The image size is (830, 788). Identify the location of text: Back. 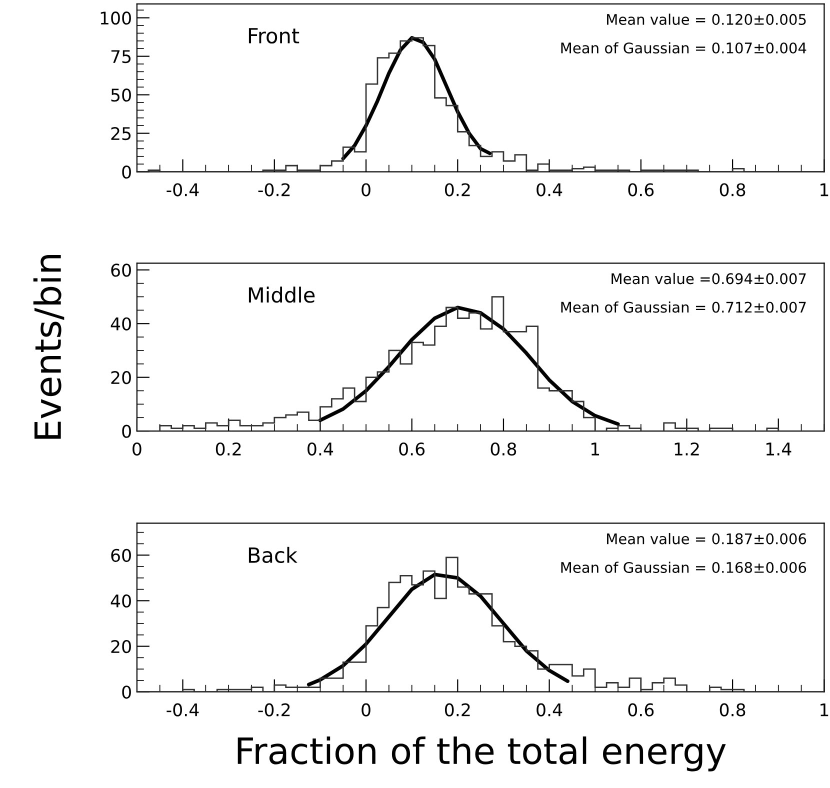
(273, 555).